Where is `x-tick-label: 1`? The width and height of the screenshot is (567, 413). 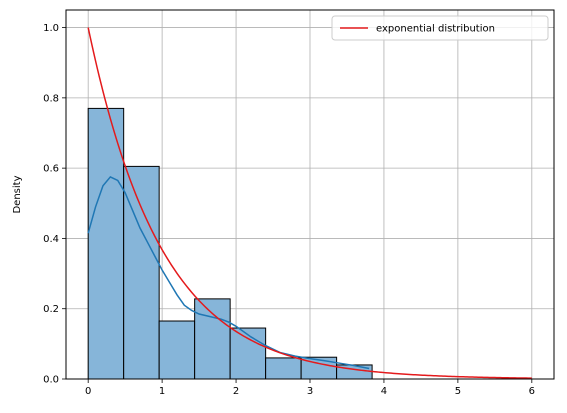
x-tick-label: 1 is located at coordinates (162, 391).